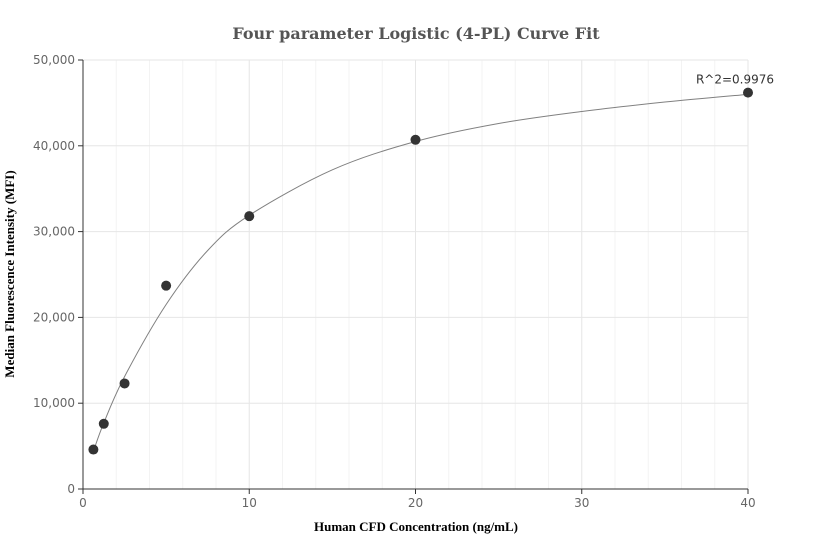  What do you see at coordinates (54, 232) in the screenshot?
I see `y-tick-label: 30,000` at bounding box center [54, 232].